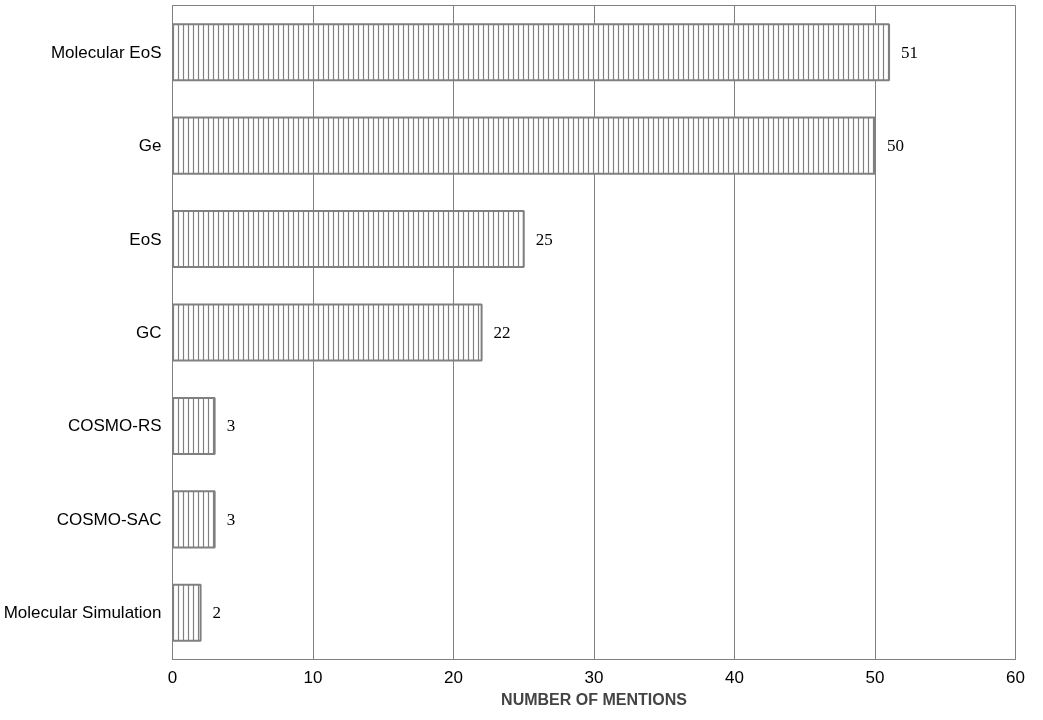 The image size is (1043, 720). Describe the element at coordinates (875, 677) in the screenshot. I see `x-tick-label: 50` at that location.